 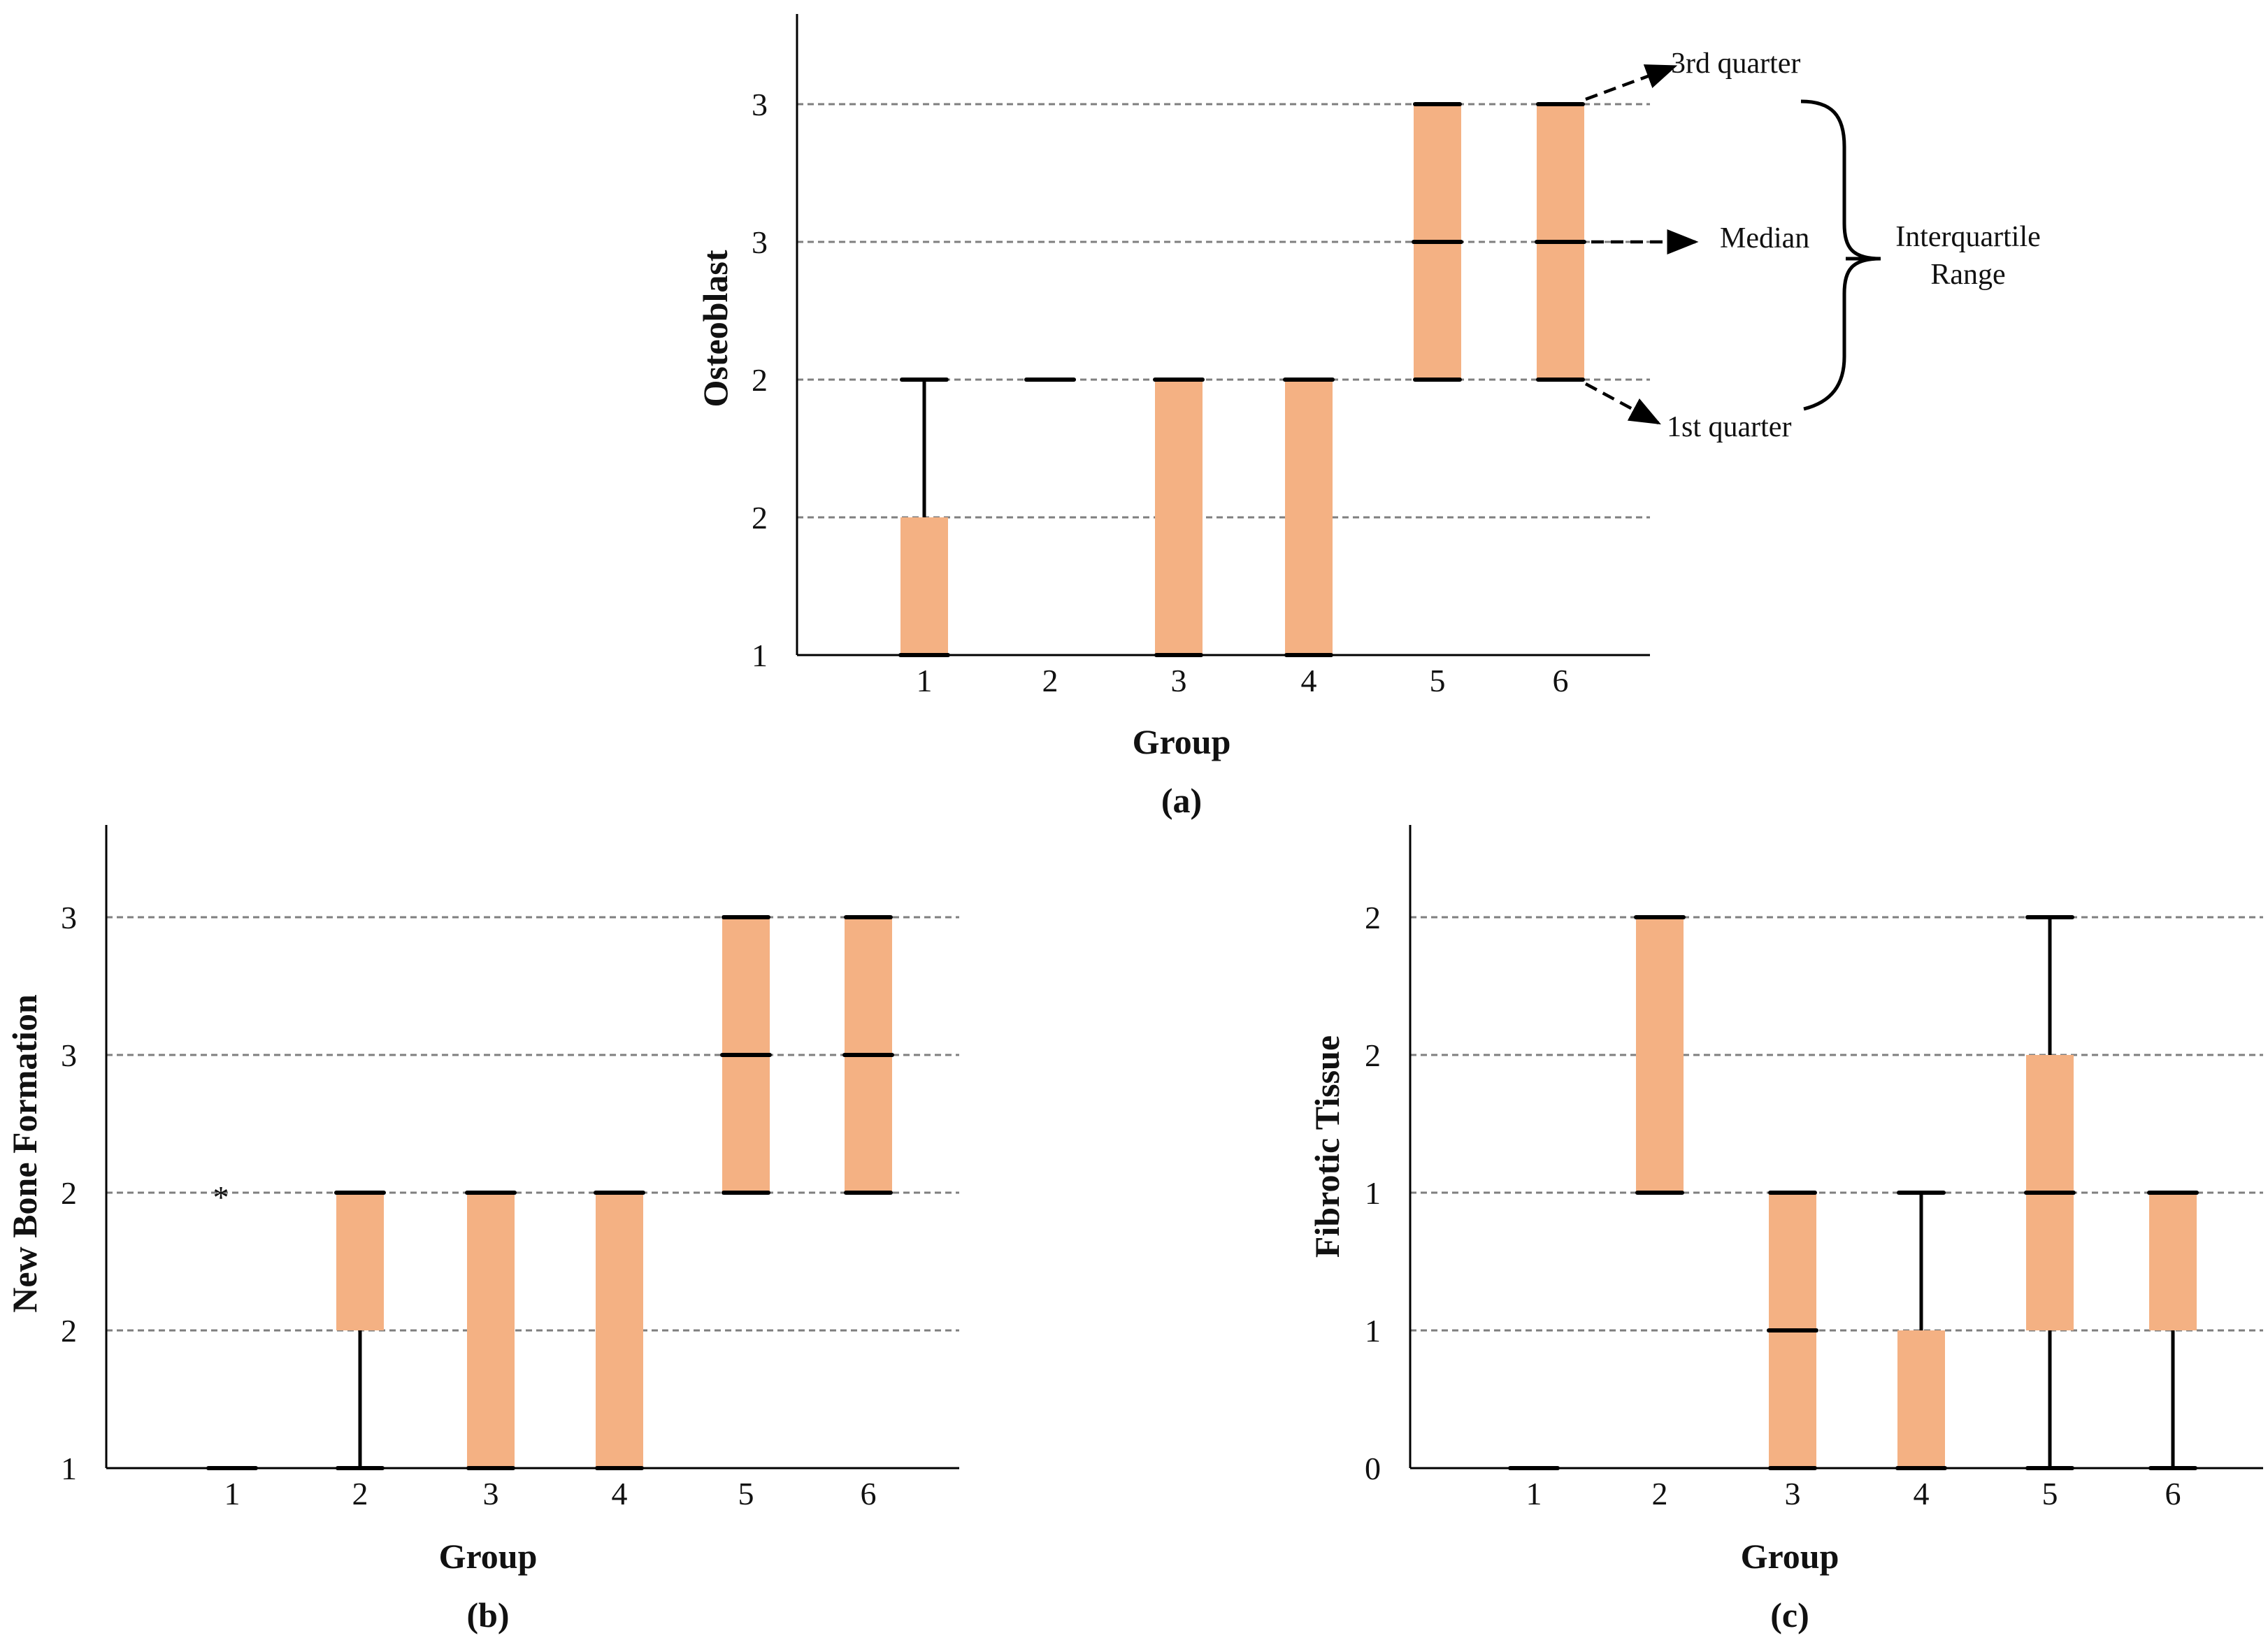 What do you see at coordinates (1631, 82) in the screenshot?
I see `third-quarter-arrow` at bounding box center [1631, 82].